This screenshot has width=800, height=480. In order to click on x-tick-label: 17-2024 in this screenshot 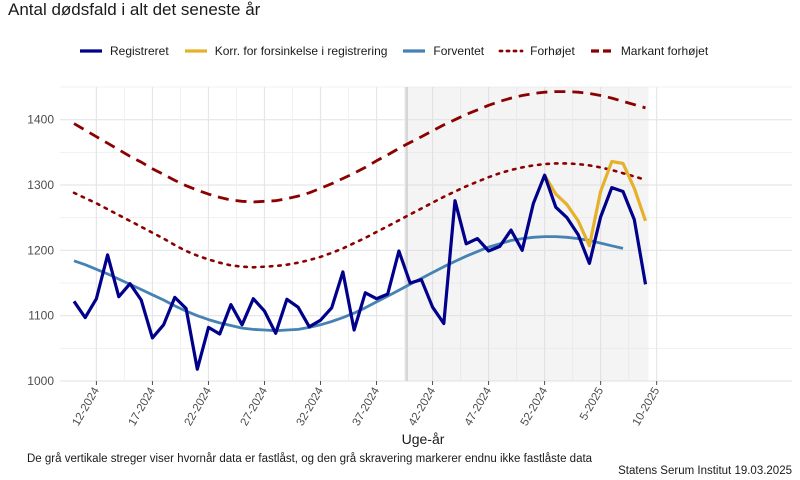, I will do `click(143, 406)`.